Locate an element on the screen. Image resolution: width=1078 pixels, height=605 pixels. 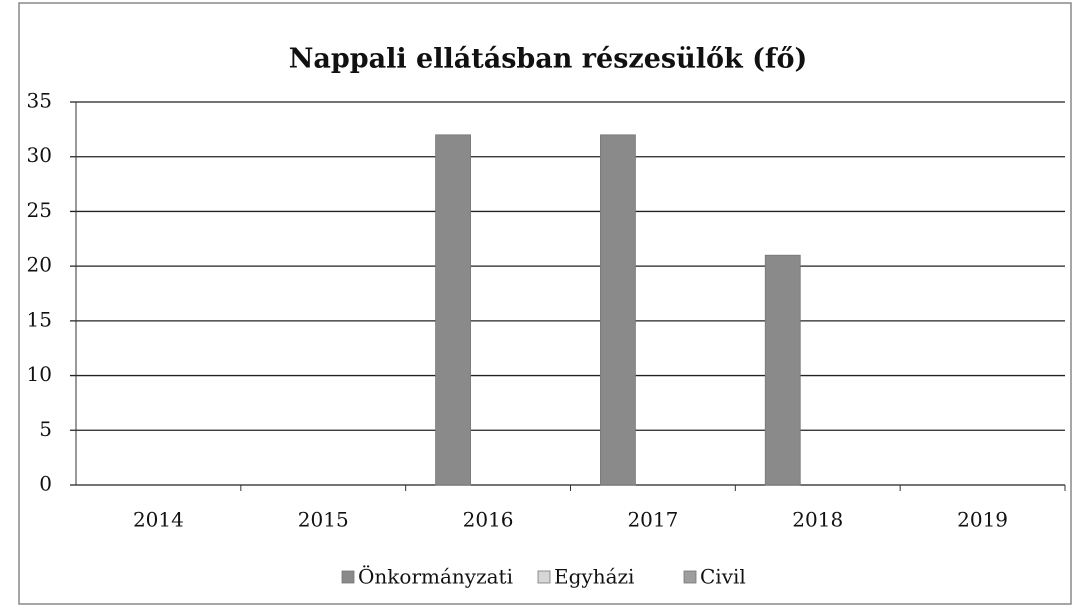
x-tick-label: 2014 is located at coordinates (158, 520).